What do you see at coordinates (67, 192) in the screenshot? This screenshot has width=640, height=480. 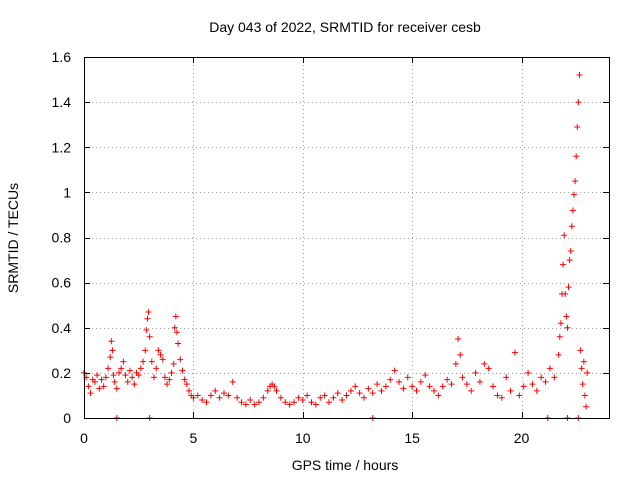 I see `y-tick-label: 1` at bounding box center [67, 192].